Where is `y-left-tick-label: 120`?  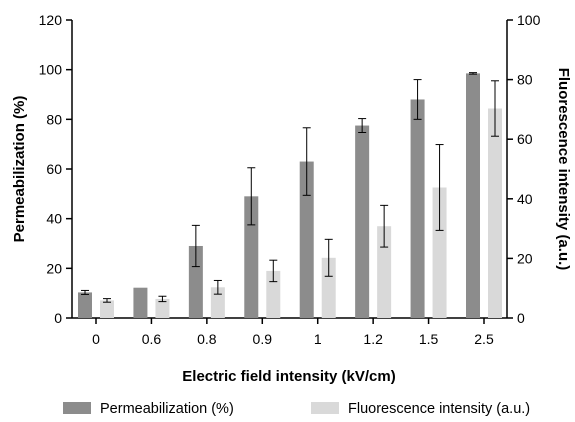
y-left-tick-label: 120 is located at coordinates (51, 20).